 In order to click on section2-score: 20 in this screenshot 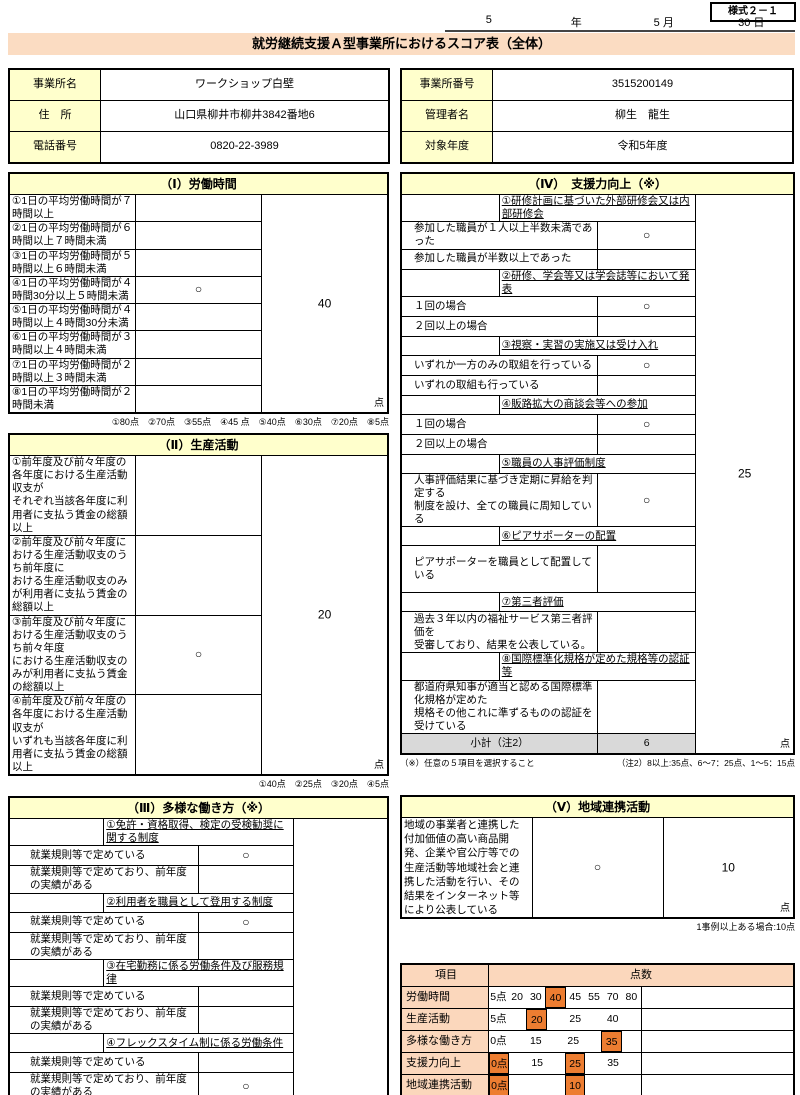, I will do `click(324, 614)`.